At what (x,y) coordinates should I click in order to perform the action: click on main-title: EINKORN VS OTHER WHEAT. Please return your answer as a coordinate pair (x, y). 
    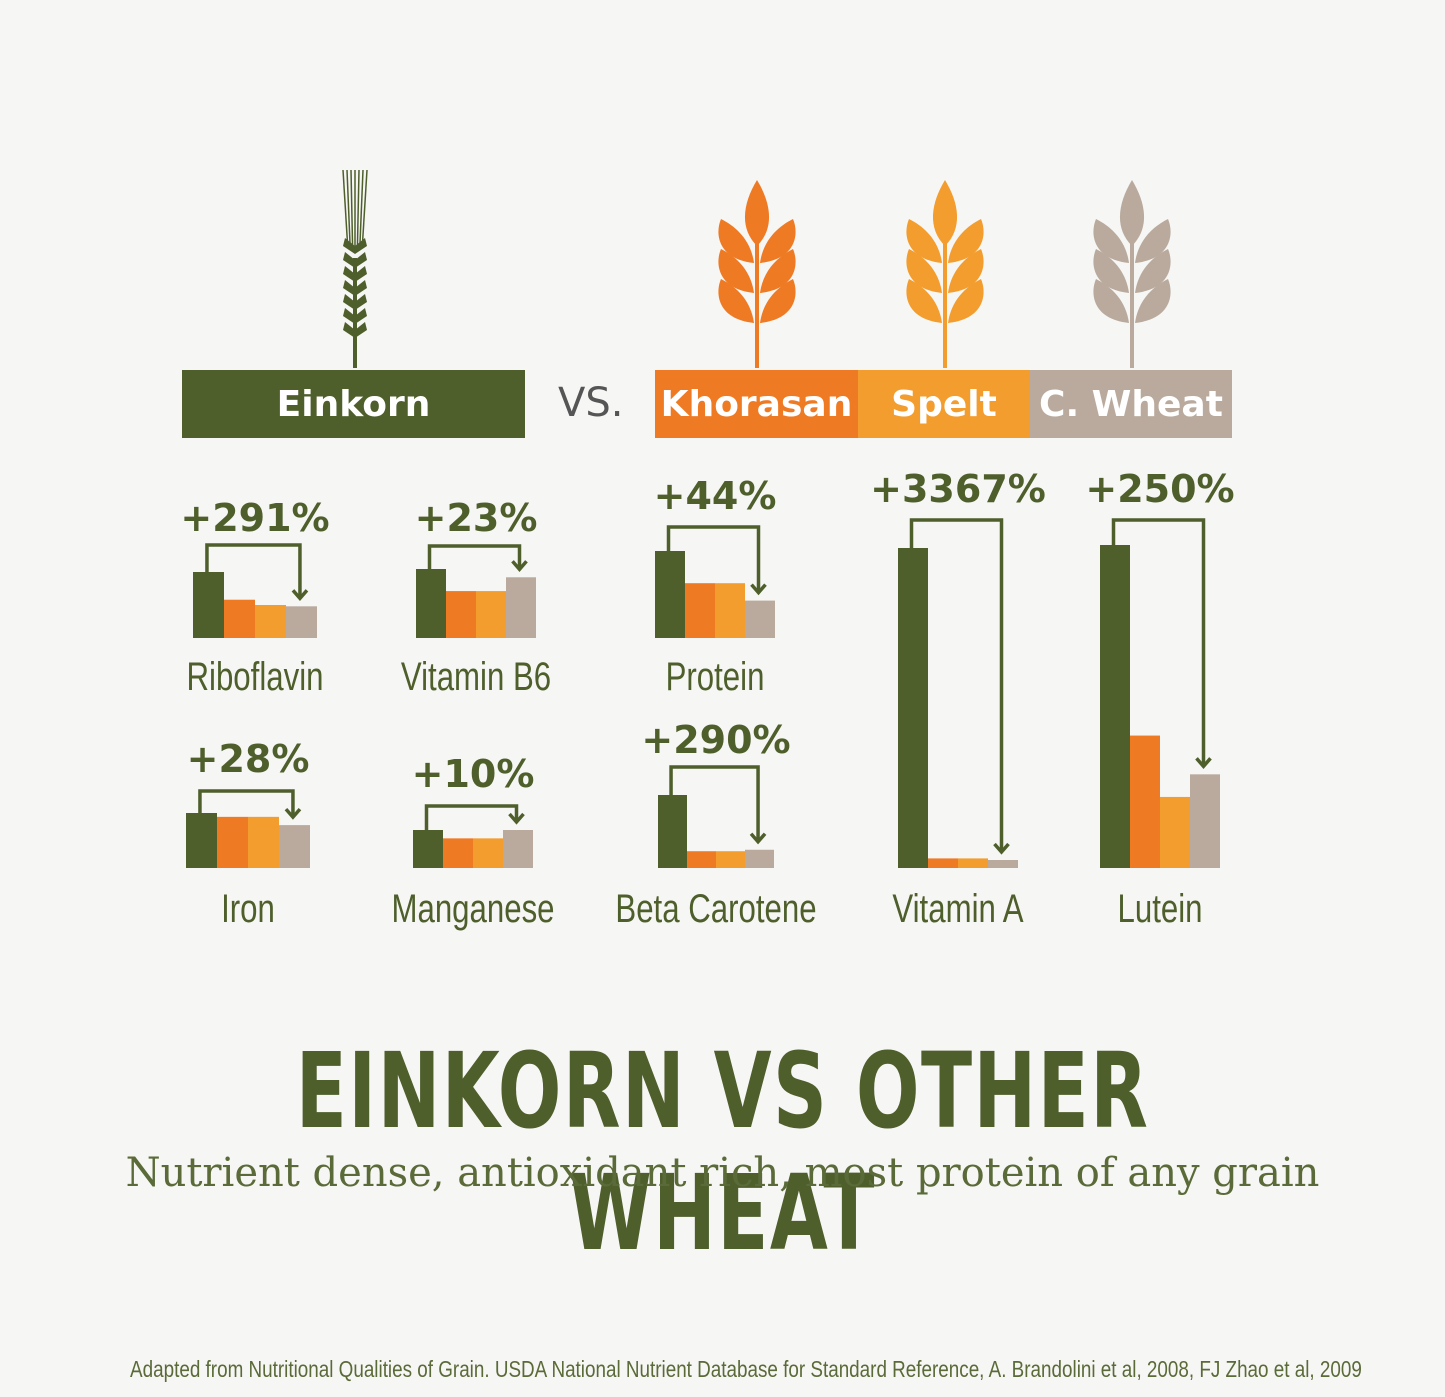
    Looking at the image, I should click on (722, 1152).